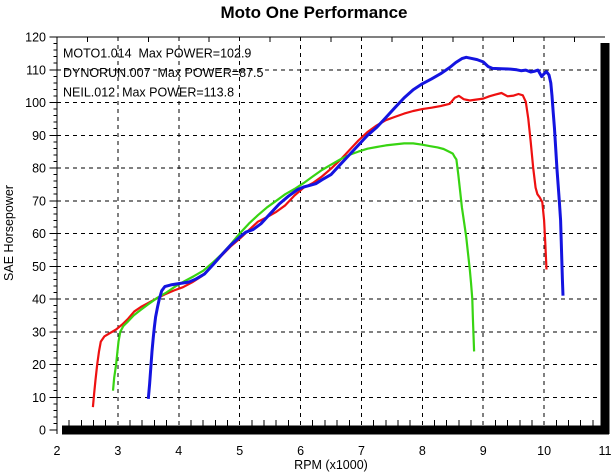 The height and width of the screenshot is (473, 611). I want to click on y-tick-label: 40, so click(39, 300).